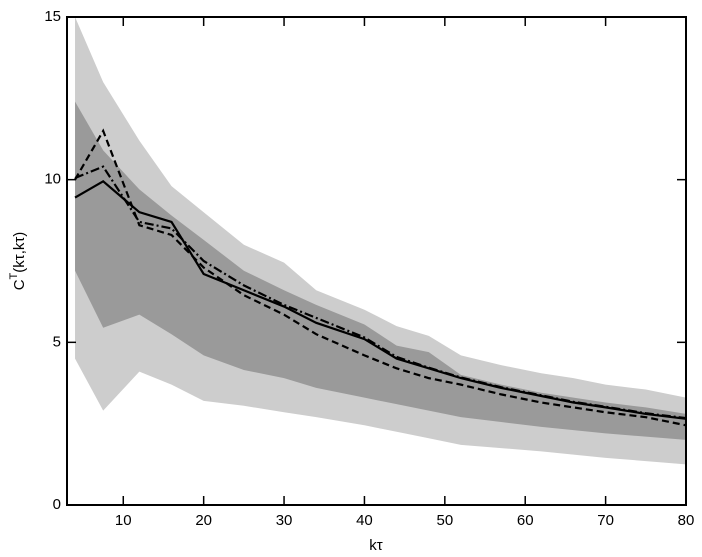  I want to click on y-tick-label: 15, so click(52, 16).